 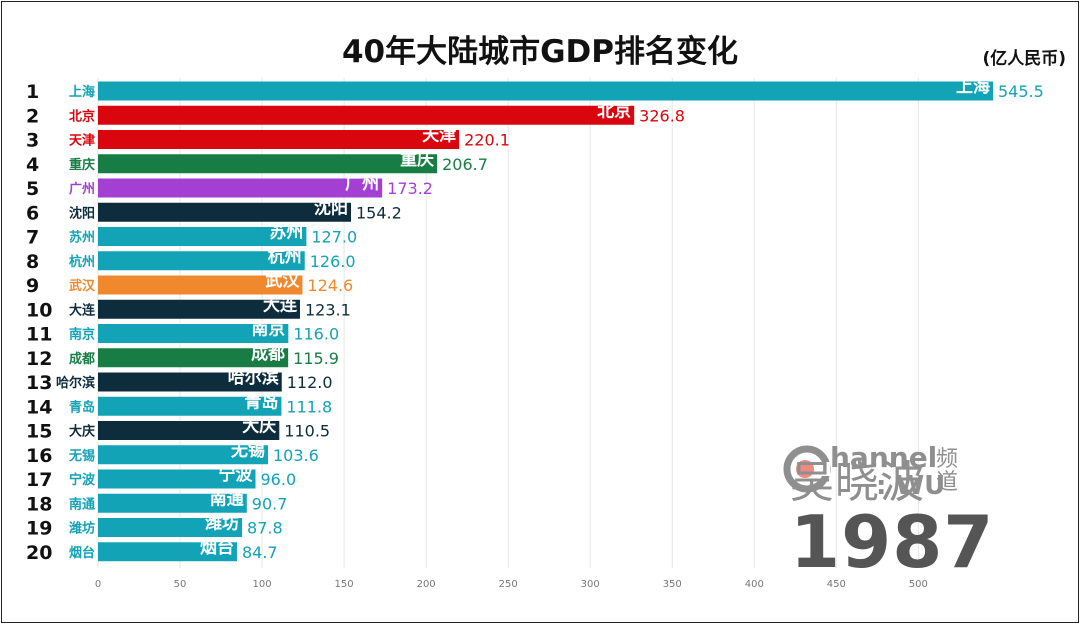 I want to click on rank-label: 18, so click(x=39, y=504).